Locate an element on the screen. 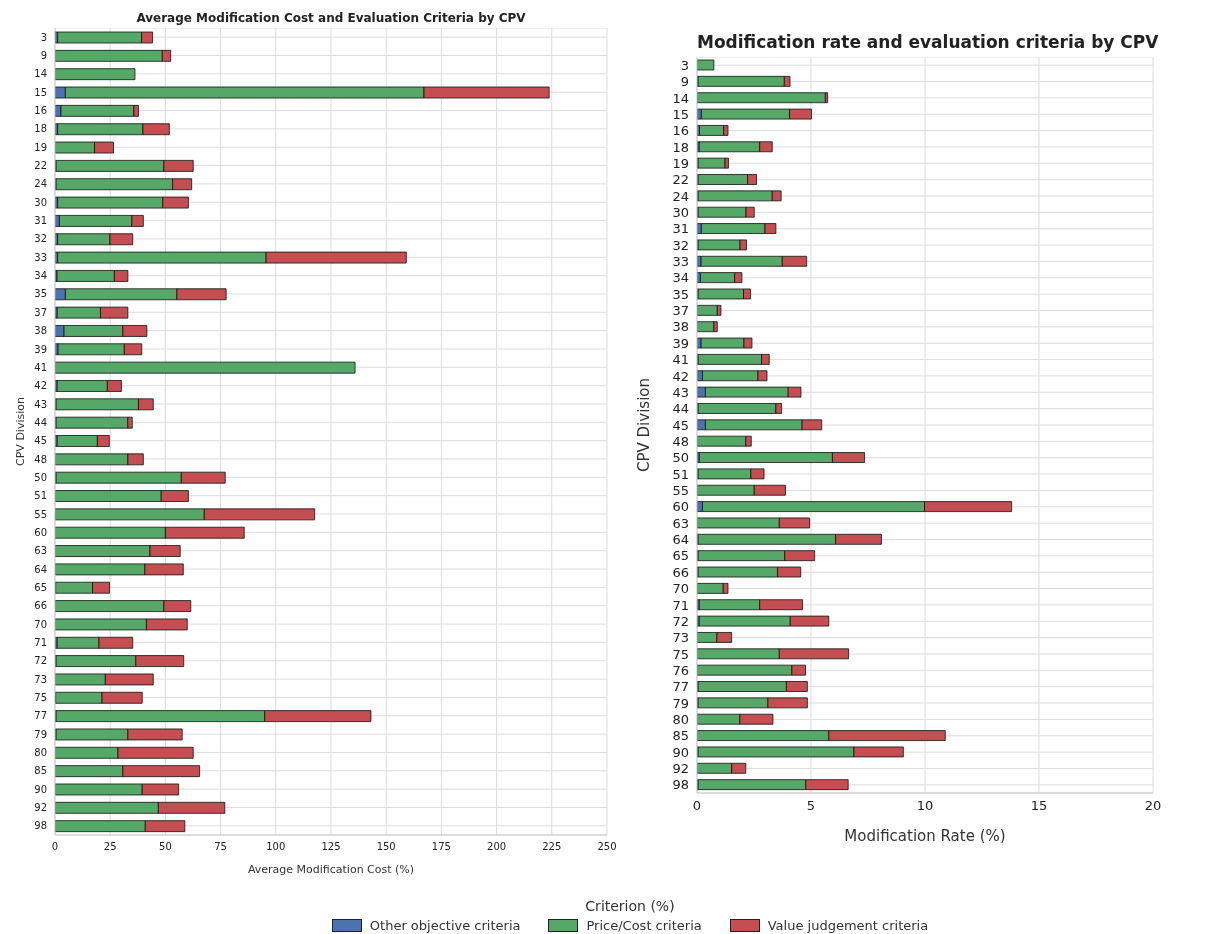  legend-title: Criterion (%) is located at coordinates (630, 906).